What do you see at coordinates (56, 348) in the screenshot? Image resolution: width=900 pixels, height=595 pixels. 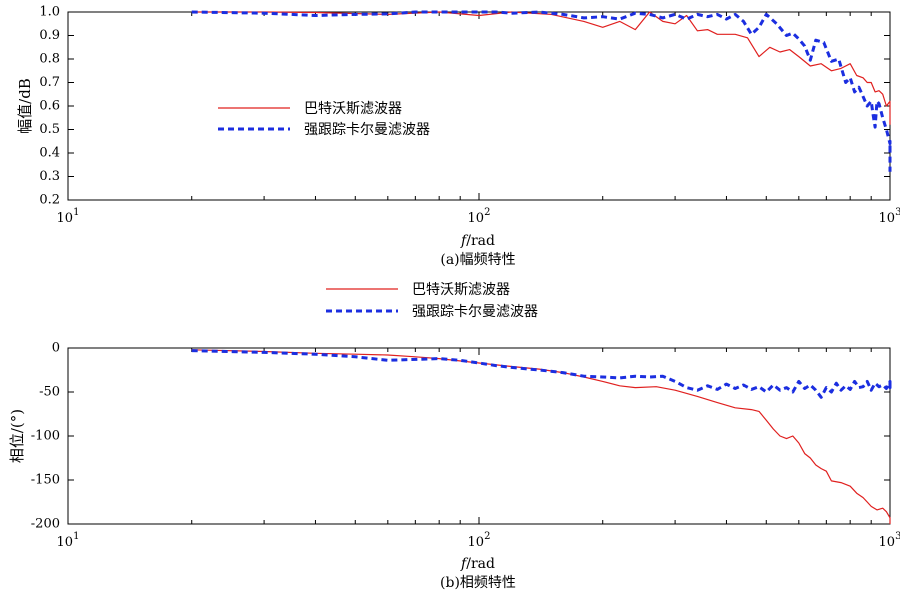 I see `y-tick-label: 0` at bounding box center [56, 348].